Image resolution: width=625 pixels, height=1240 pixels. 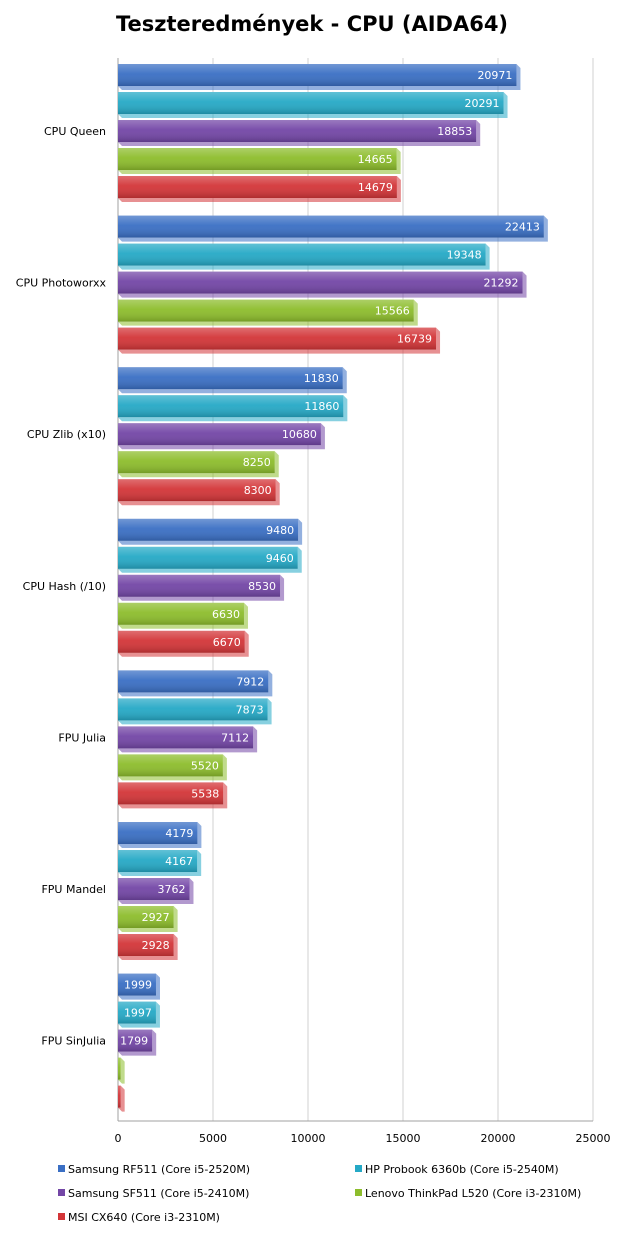 I want to click on data-label: 7912, so click(x=250, y=681).